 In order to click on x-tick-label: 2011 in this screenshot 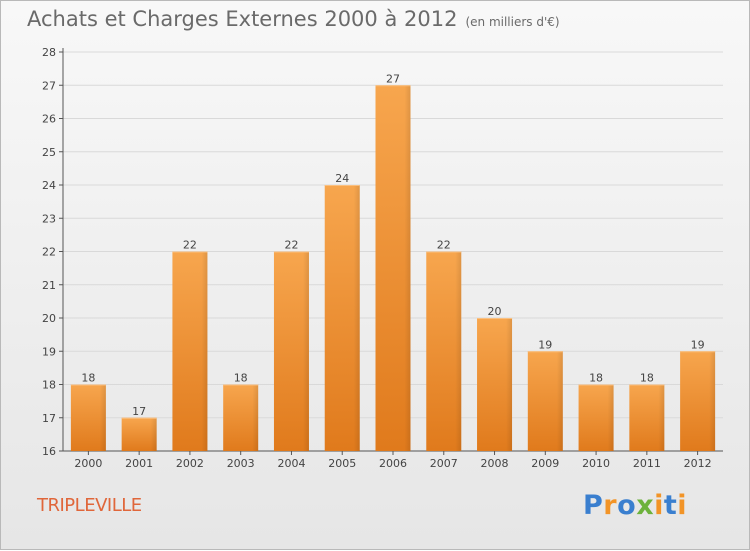, I will do `click(647, 463)`.